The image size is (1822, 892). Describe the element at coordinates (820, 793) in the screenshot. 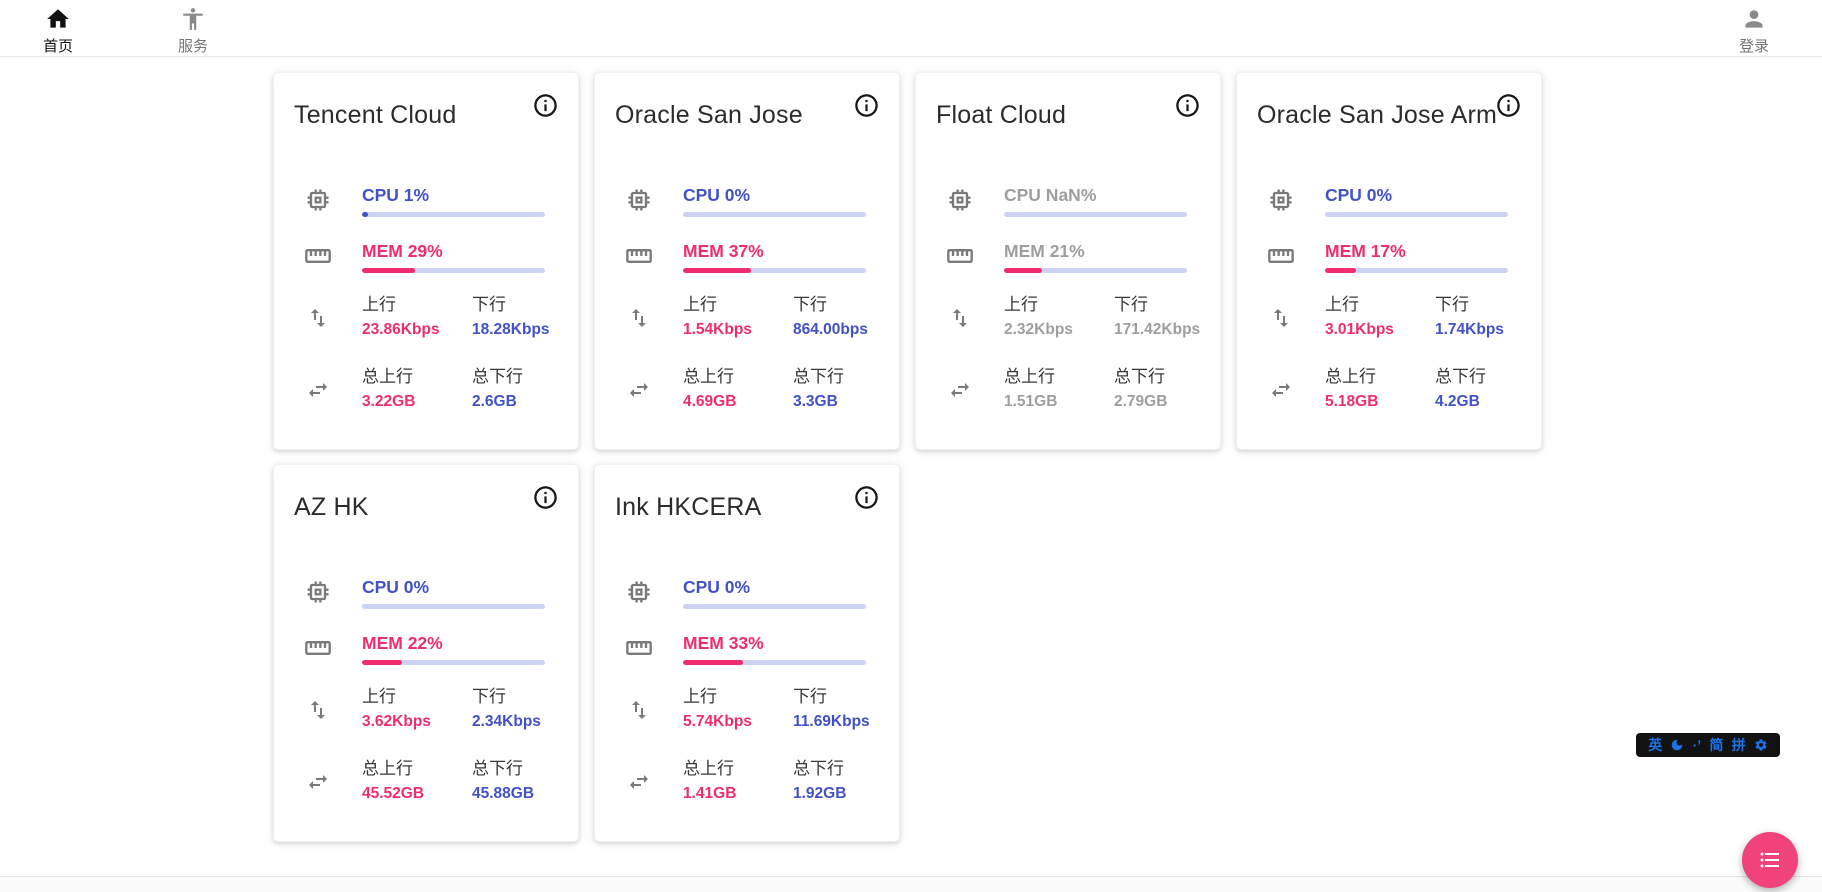

I see `total-download-value: 1.92GB` at that location.